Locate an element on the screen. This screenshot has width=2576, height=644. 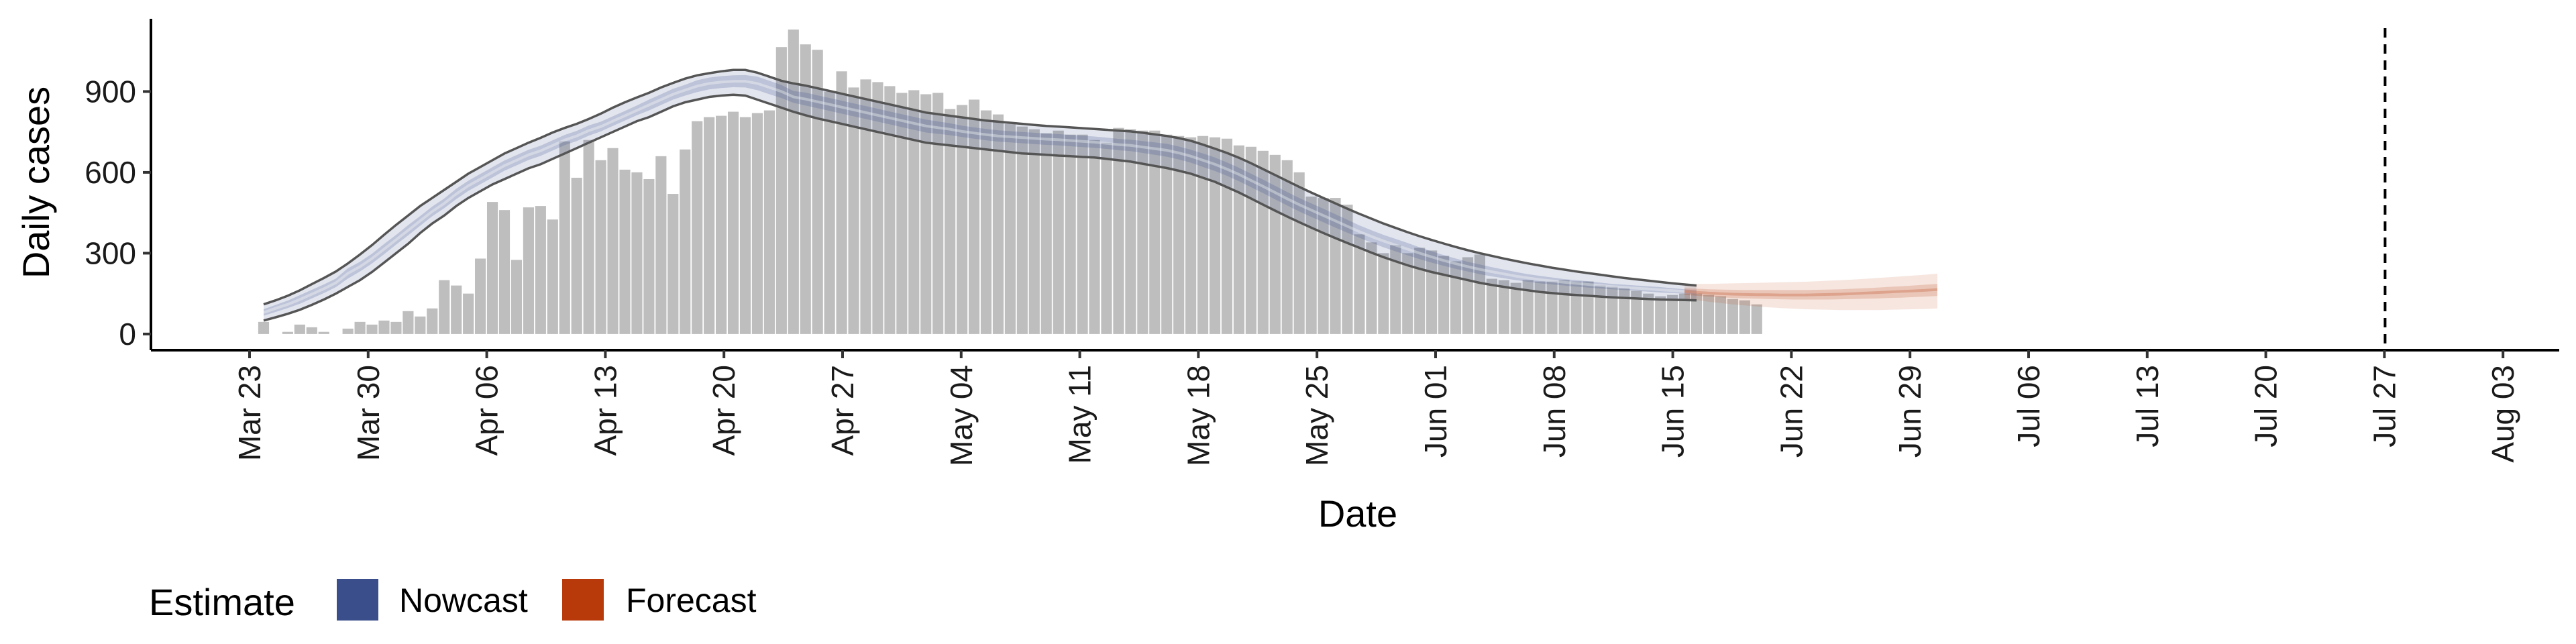
forecast-inner-band is located at coordinates (1810, 292).